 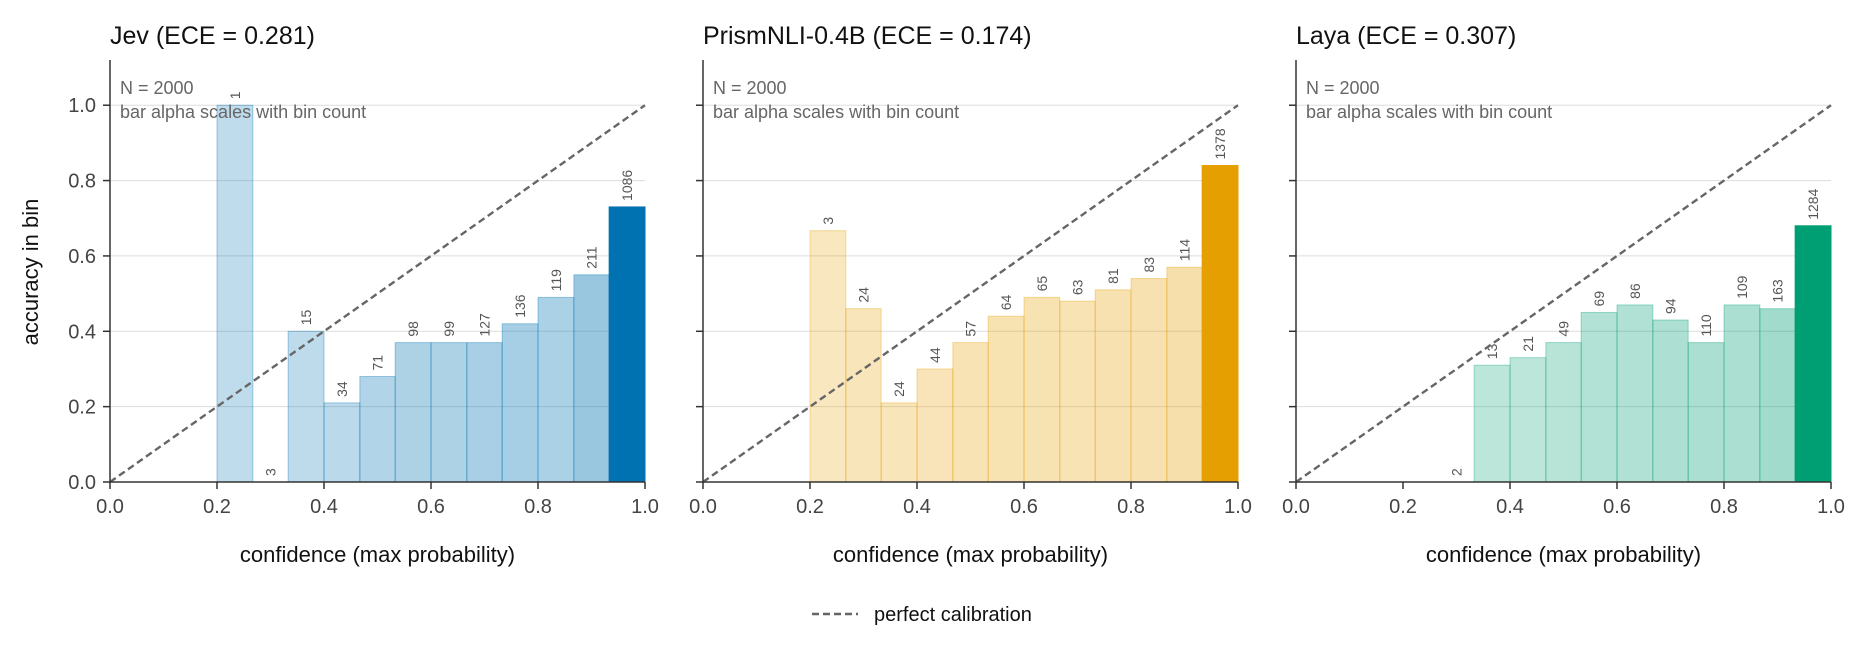 What do you see at coordinates (1042, 284) in the screenshot?
I see `bin-count-label: 65` at bounding box center [1042, 284].